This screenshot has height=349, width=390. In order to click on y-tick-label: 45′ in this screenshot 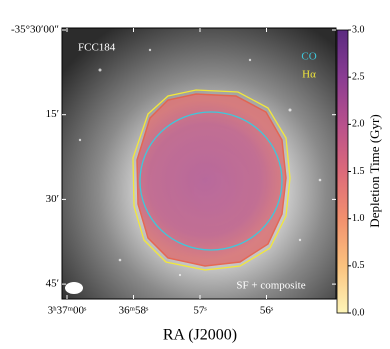, I will do `click(52, 284)`.